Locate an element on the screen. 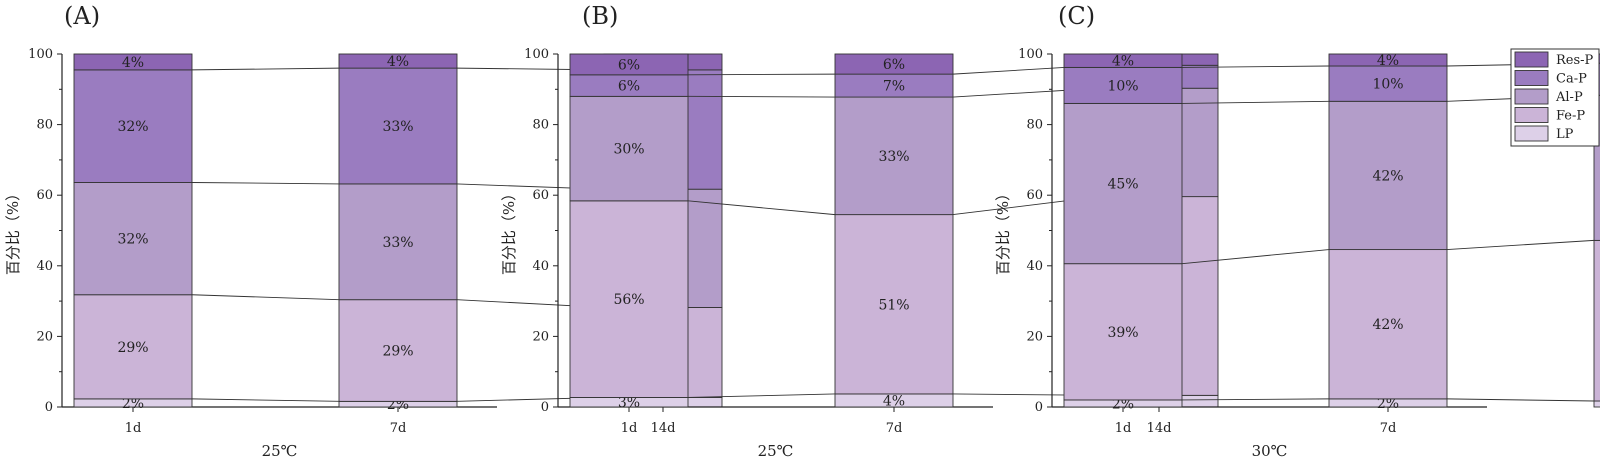 This screenshot has width=1600, height=469. y-tick-label: 0 is located at coordinates (545, 407).